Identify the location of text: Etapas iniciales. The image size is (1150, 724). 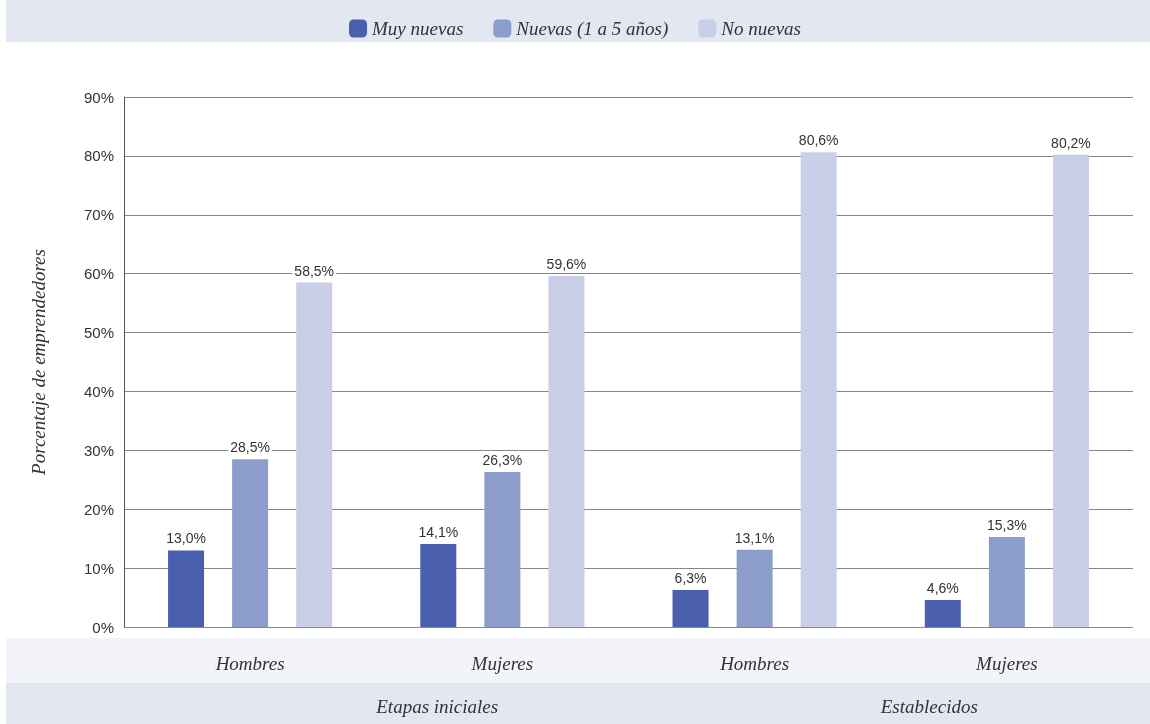
(437, 706).